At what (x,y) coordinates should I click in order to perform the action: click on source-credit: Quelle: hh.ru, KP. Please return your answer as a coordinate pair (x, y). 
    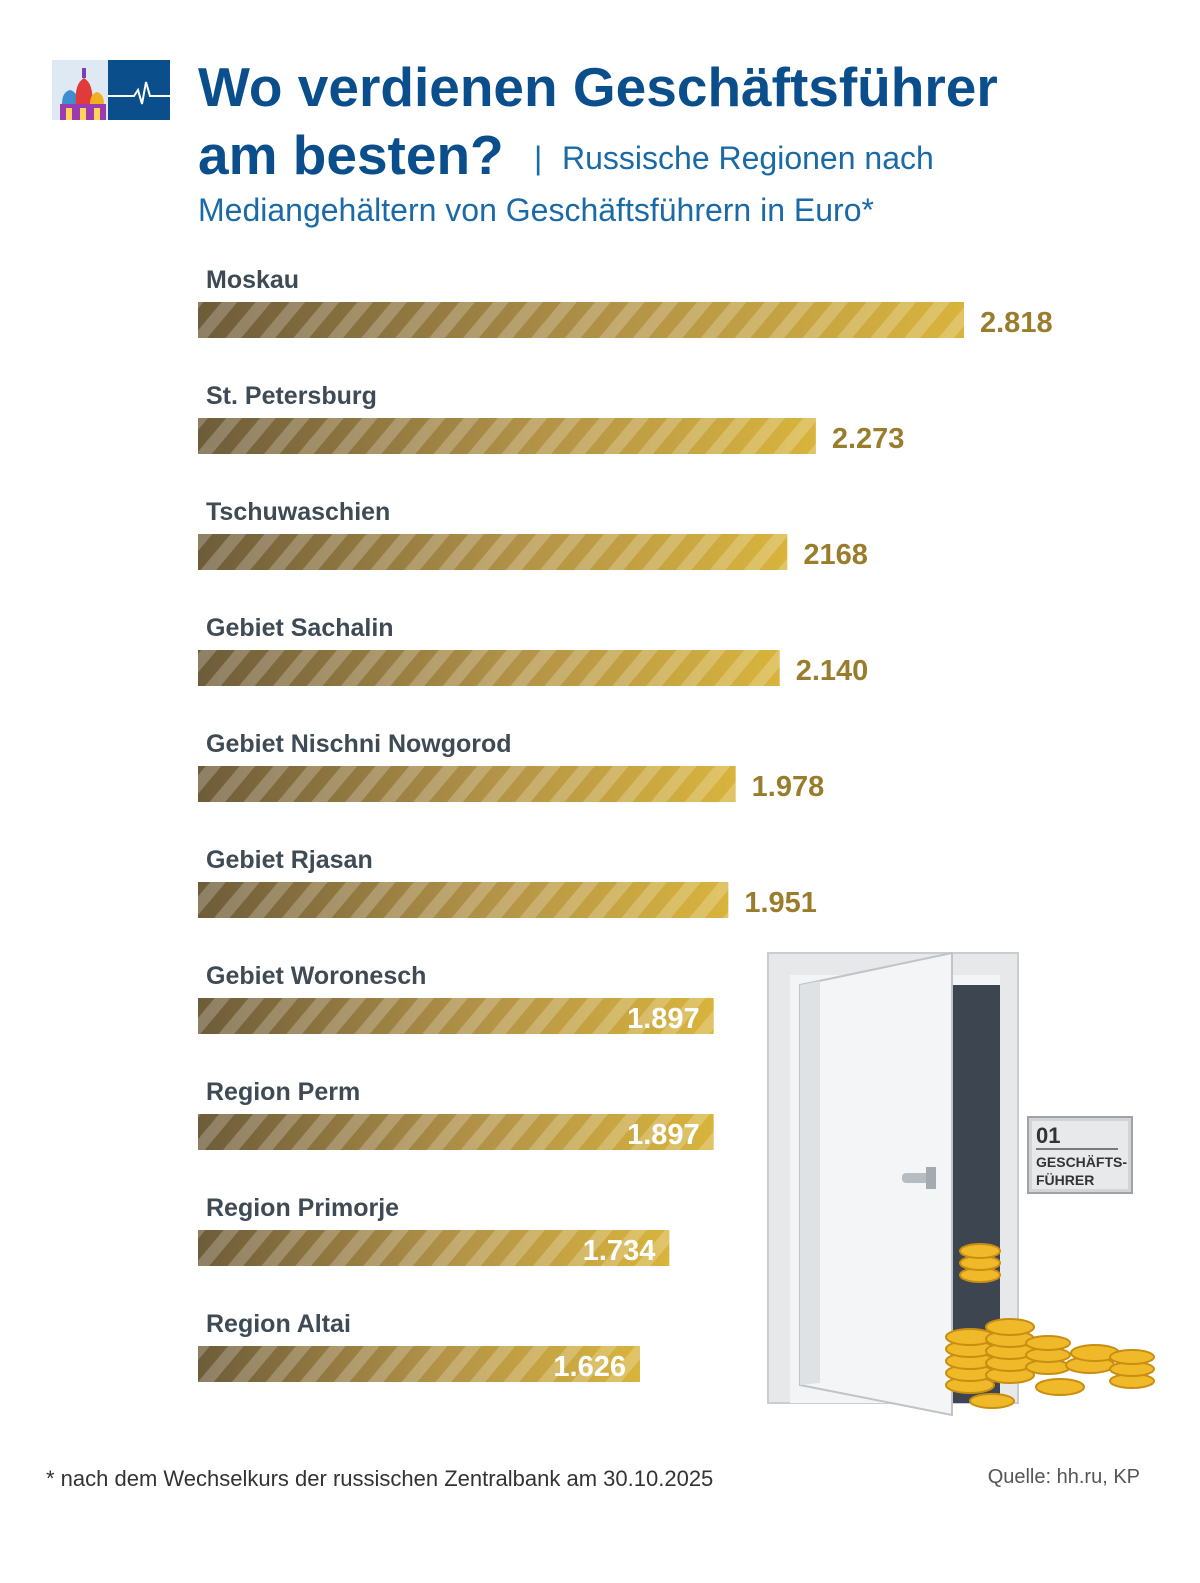
    Looking at the image, I should click on (1063, 1477).